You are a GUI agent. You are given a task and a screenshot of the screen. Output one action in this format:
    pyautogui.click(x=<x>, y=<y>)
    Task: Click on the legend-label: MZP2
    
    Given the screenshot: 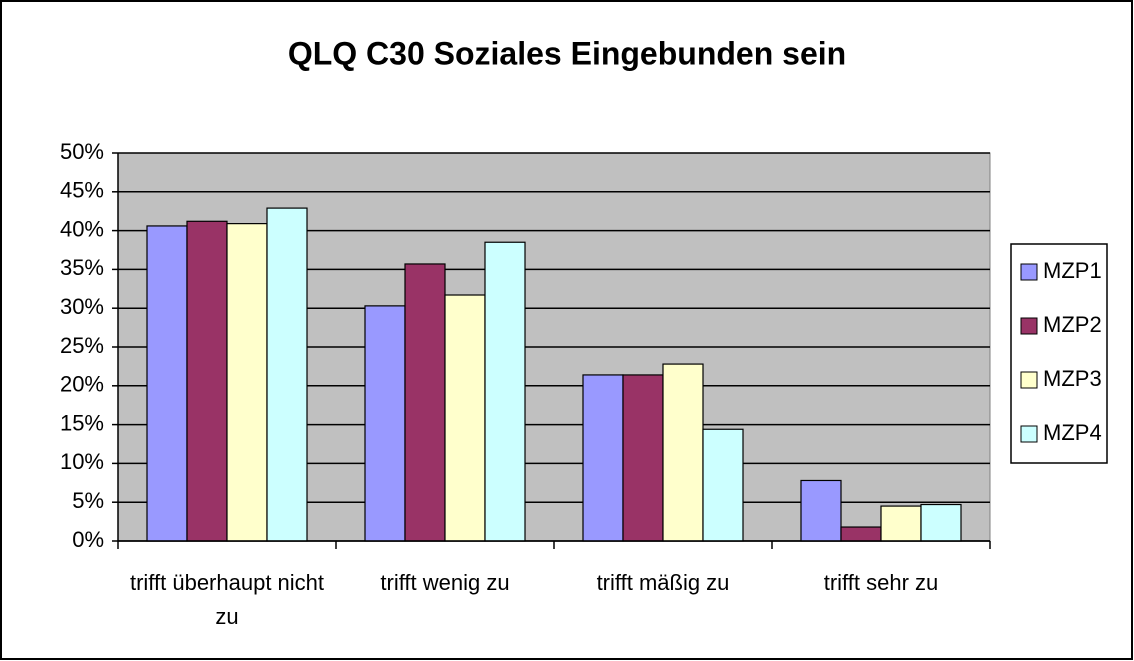 What is the action you would take?
    pyautogui.click(x=1072, y=324)
    